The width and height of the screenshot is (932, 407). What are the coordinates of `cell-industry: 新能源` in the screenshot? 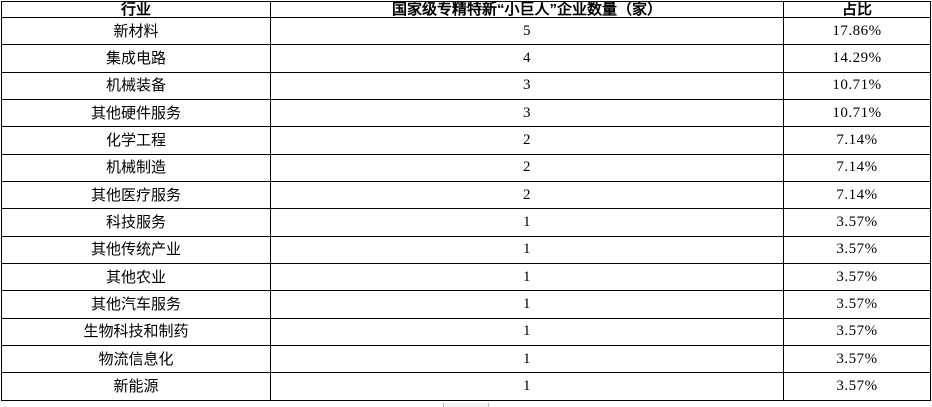 It's located at (136, 386).